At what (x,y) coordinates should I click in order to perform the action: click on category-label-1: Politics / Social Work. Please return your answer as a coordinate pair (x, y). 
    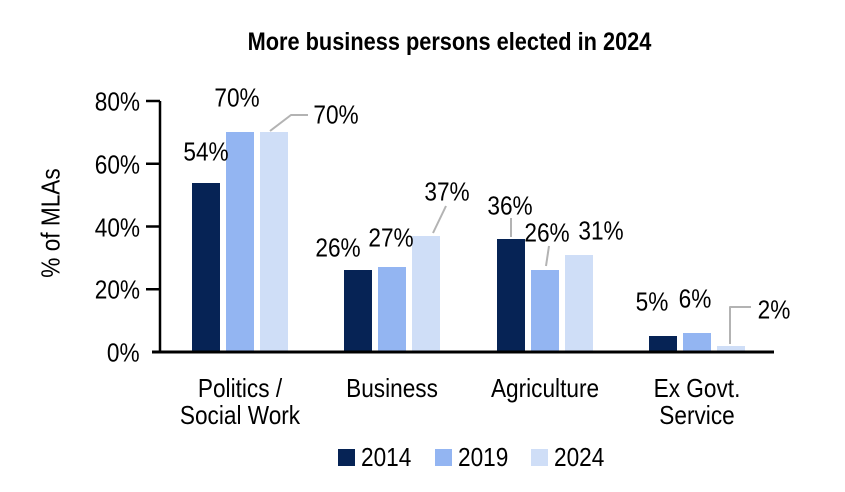
    Looking at the image, I should click on (240, 402).